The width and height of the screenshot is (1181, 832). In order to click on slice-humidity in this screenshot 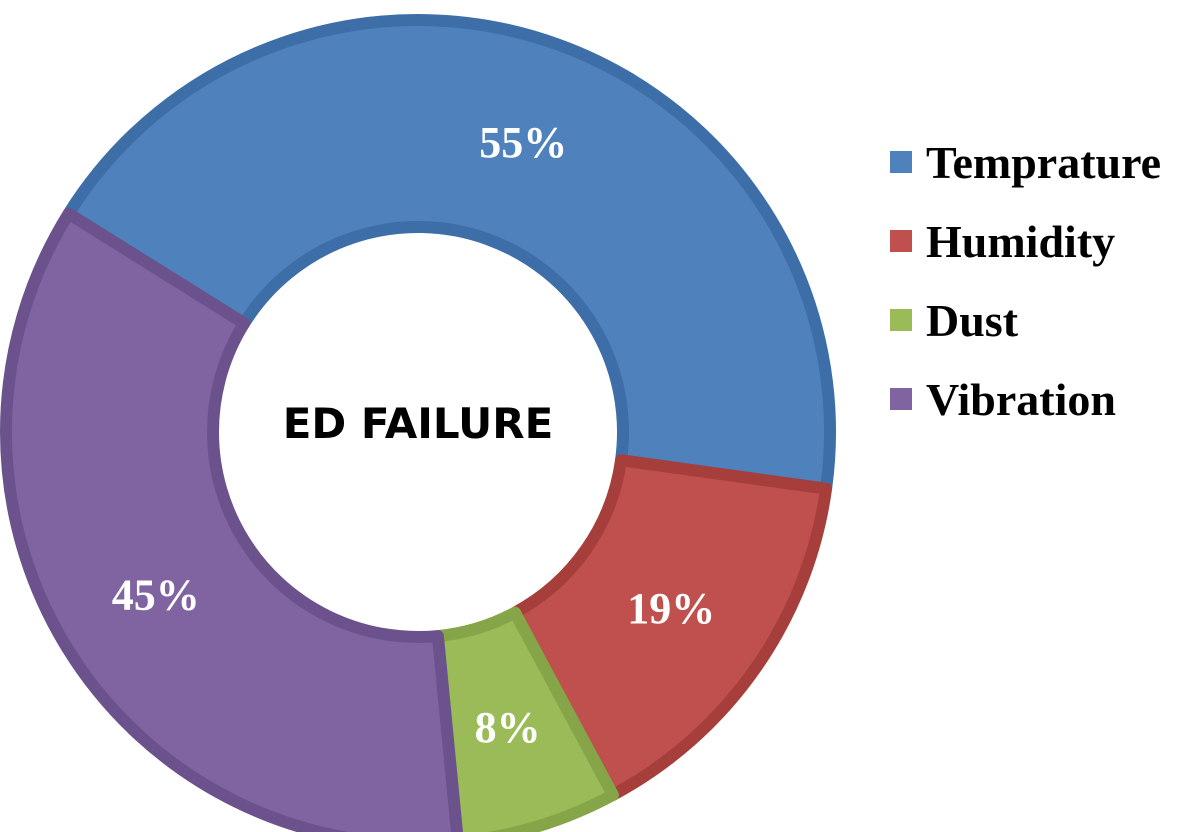, I will do `click(670, 627)`.